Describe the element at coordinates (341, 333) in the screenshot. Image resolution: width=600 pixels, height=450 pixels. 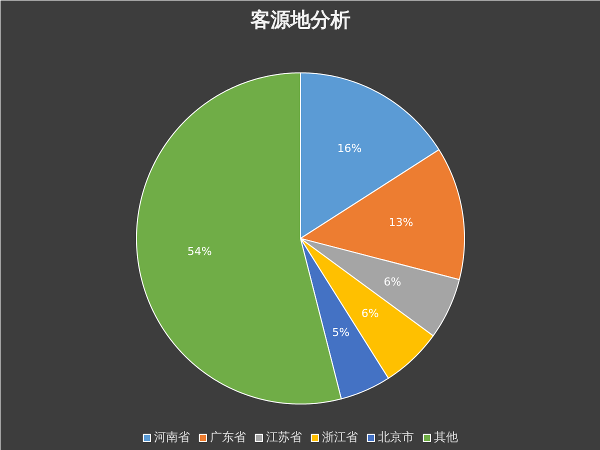
I see `data-label: 5%` at that location.